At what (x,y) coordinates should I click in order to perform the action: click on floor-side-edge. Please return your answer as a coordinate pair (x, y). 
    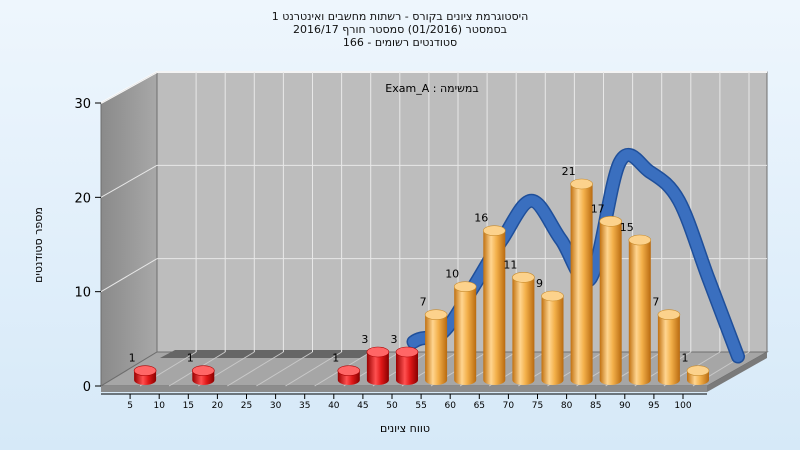
    Looking at the image, I should click on (737, 372).